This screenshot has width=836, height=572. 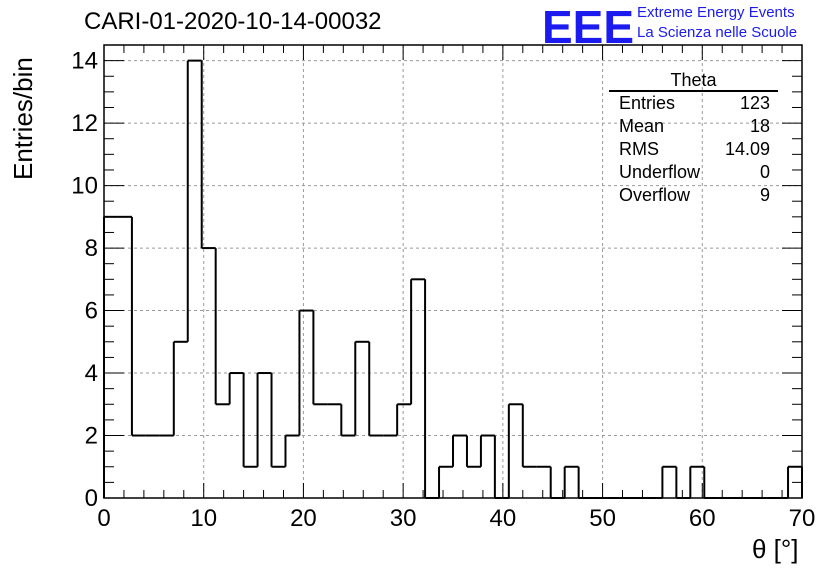 I want to click on stats-row-rms: RMS 14.09, so click(x=693, y=149).